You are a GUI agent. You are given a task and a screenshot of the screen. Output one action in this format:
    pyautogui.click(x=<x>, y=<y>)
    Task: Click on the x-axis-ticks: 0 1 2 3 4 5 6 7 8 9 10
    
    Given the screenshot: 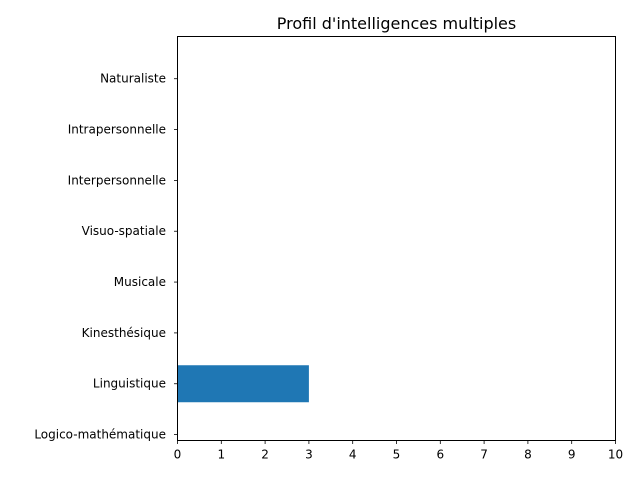 What is the action you would take?
    pyautogui.click(x=398, y=451)
    